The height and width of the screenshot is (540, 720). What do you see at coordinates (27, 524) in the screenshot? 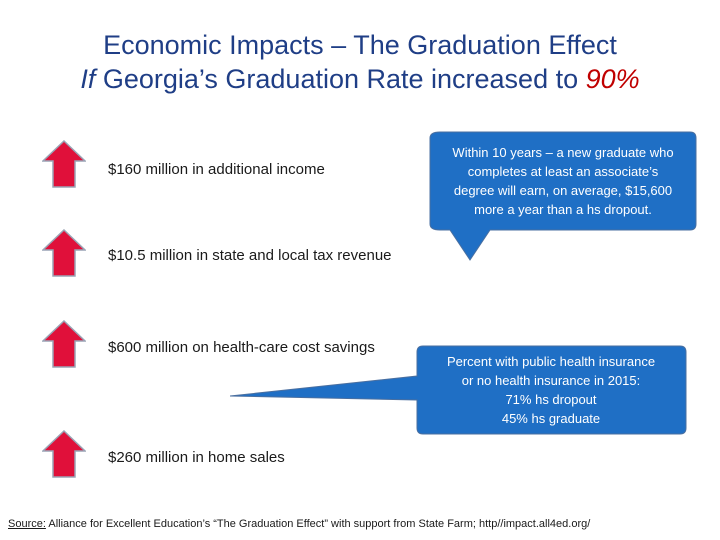
I see `source-label: Source:` at bounding box center [27, 524].